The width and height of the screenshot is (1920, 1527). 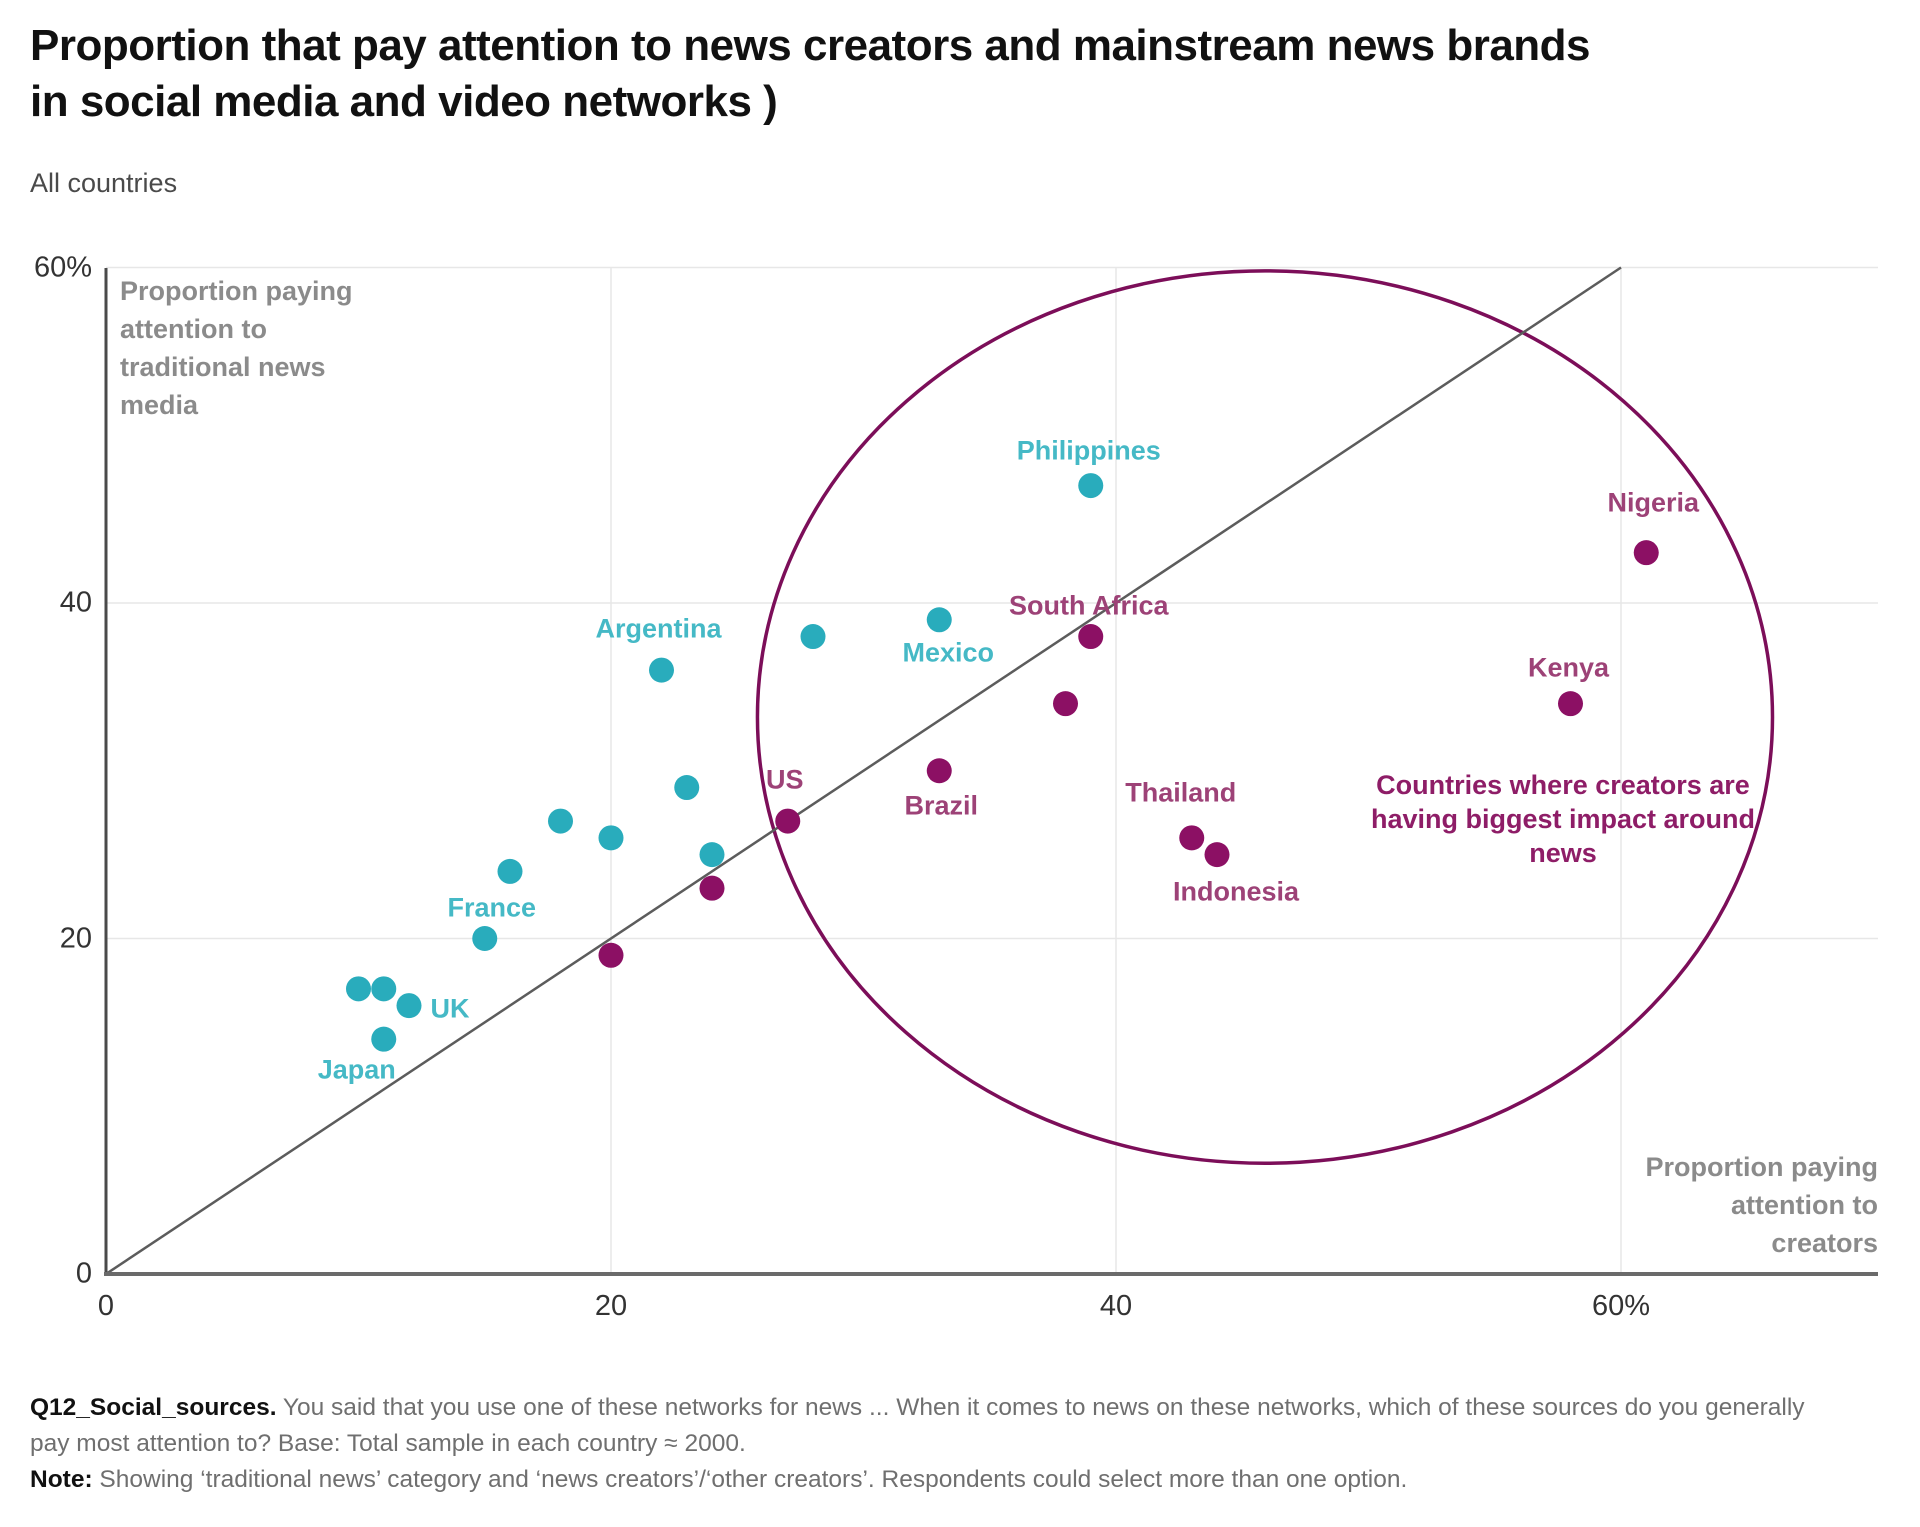 What do you see at coordinates (1236, 891) in the screenshot?
I see `point-label-indonesia: Indonesia` at bounding box center [1236, 891].